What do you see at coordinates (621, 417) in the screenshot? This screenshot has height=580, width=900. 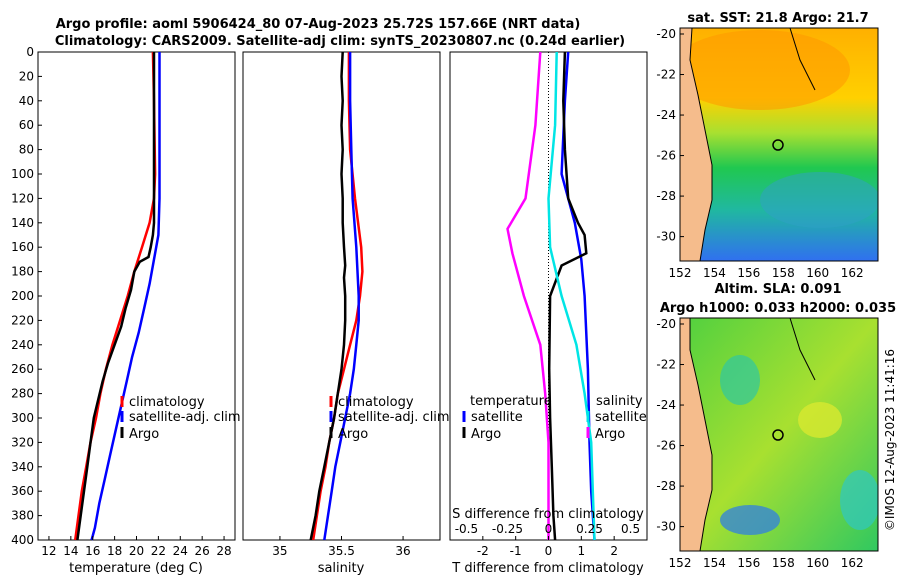 I see `legend-label-s-satellite: satellite` at bounding box center [621, 417].